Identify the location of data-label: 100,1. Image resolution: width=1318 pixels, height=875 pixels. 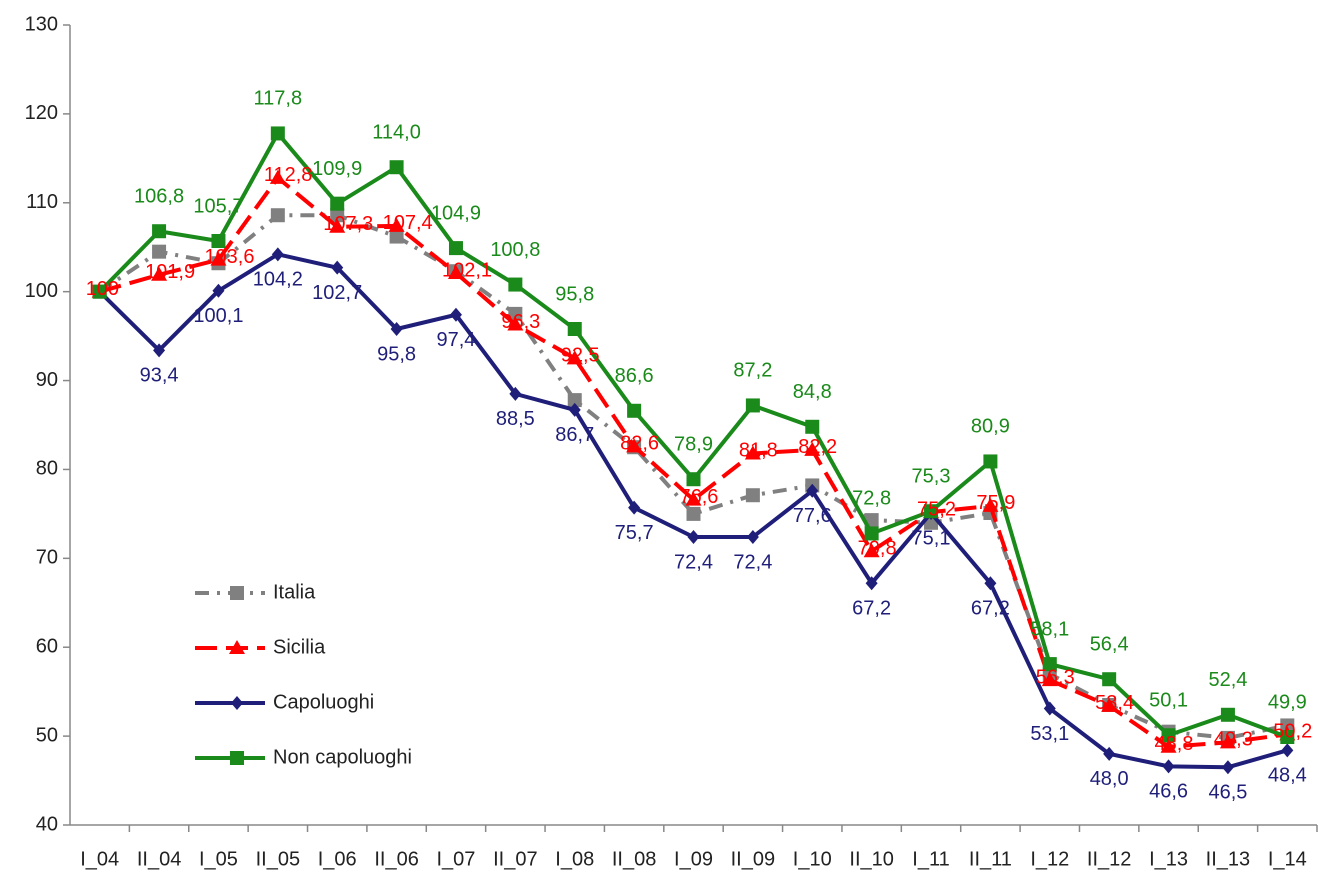
(218, 316).